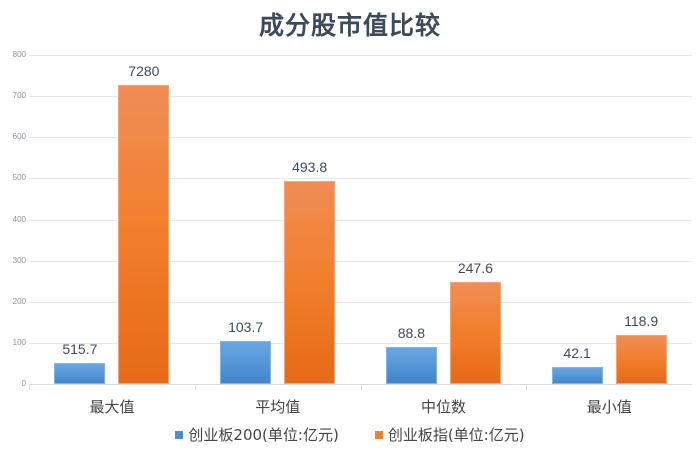 The width and height of the screenshot is (700, 456). What do you see at coordinates (19, 54) in the screenshot?
I see `y-tick-label: 800` at bounding box center [19, 54].